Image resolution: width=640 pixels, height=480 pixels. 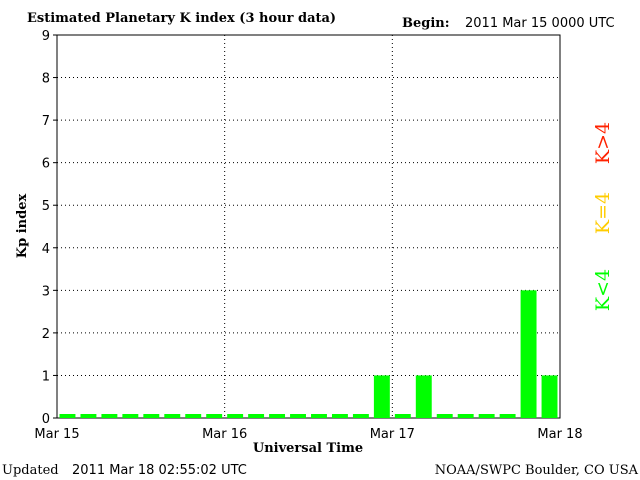 I want to click on y-tick-label: 9, so click(x=46, y=36).